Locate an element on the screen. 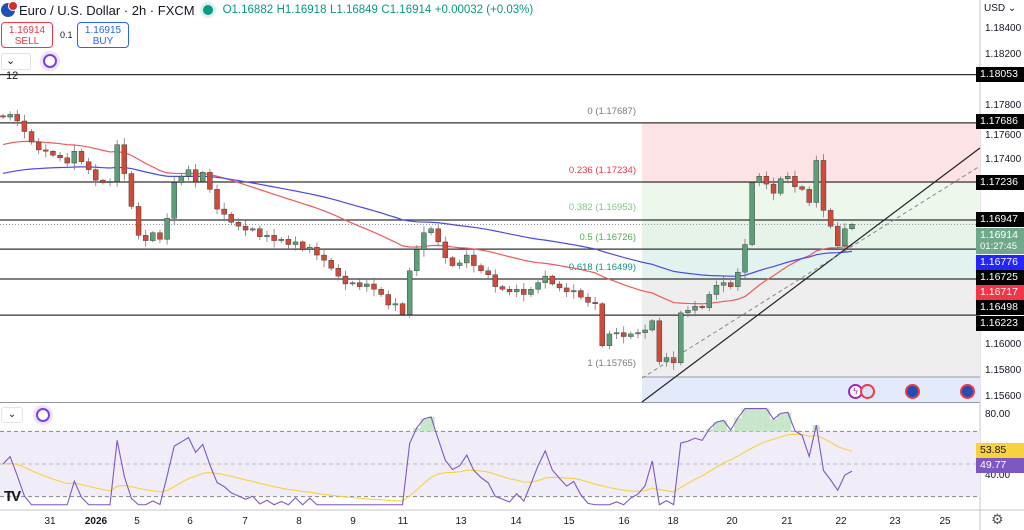  buy-button: 1.16915 BUY is located at coordinates (103, 35).